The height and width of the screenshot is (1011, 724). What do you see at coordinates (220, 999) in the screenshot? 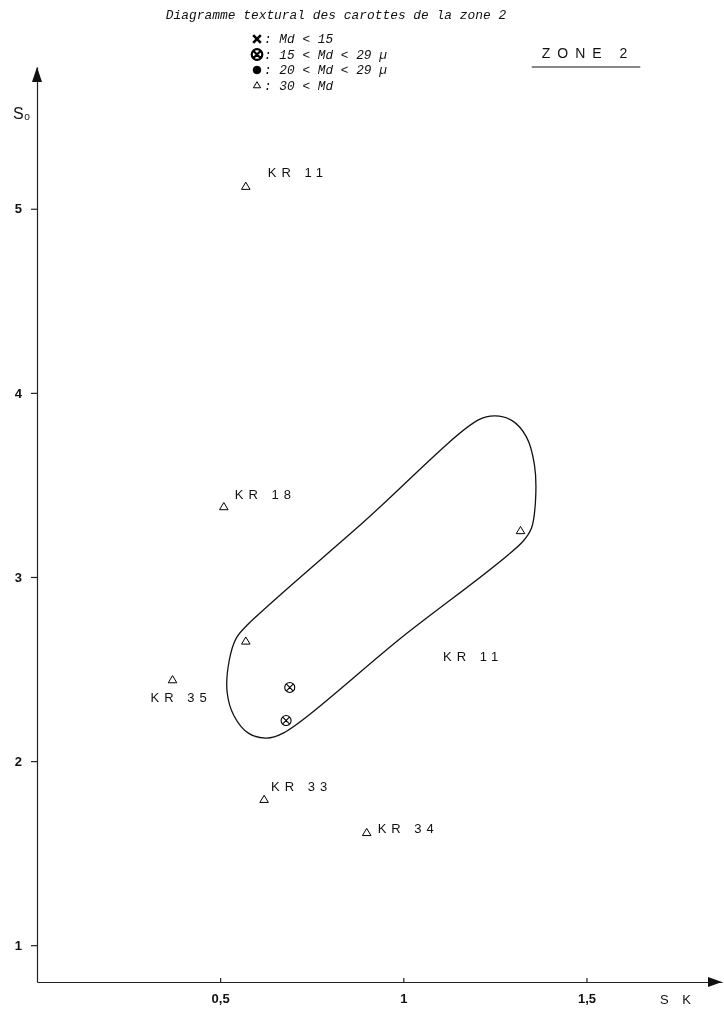
I see `x-tick-label: 0,5` at bounding box center [220, 999].